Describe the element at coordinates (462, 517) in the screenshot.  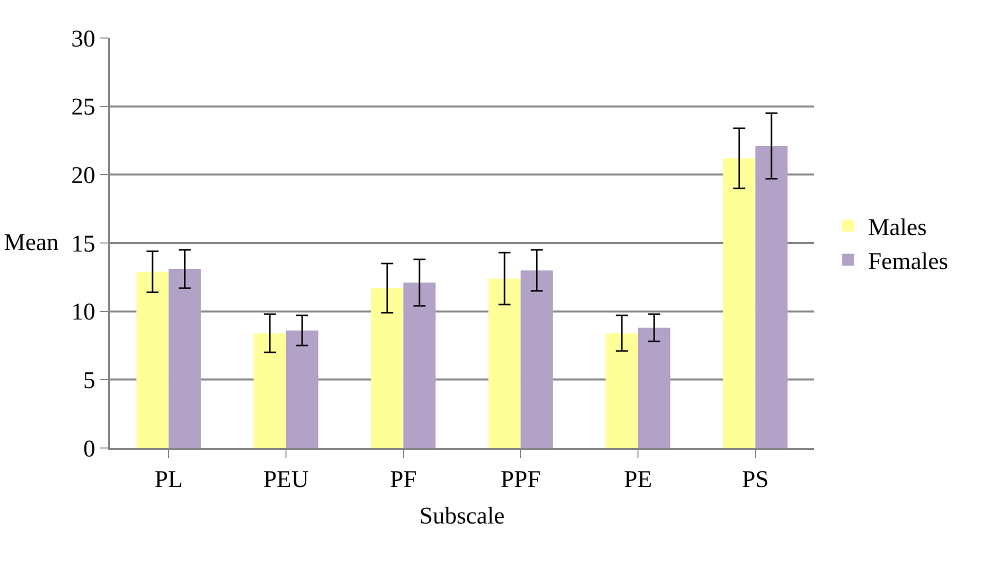
I see `x-axis-title: Subscale` at that location.